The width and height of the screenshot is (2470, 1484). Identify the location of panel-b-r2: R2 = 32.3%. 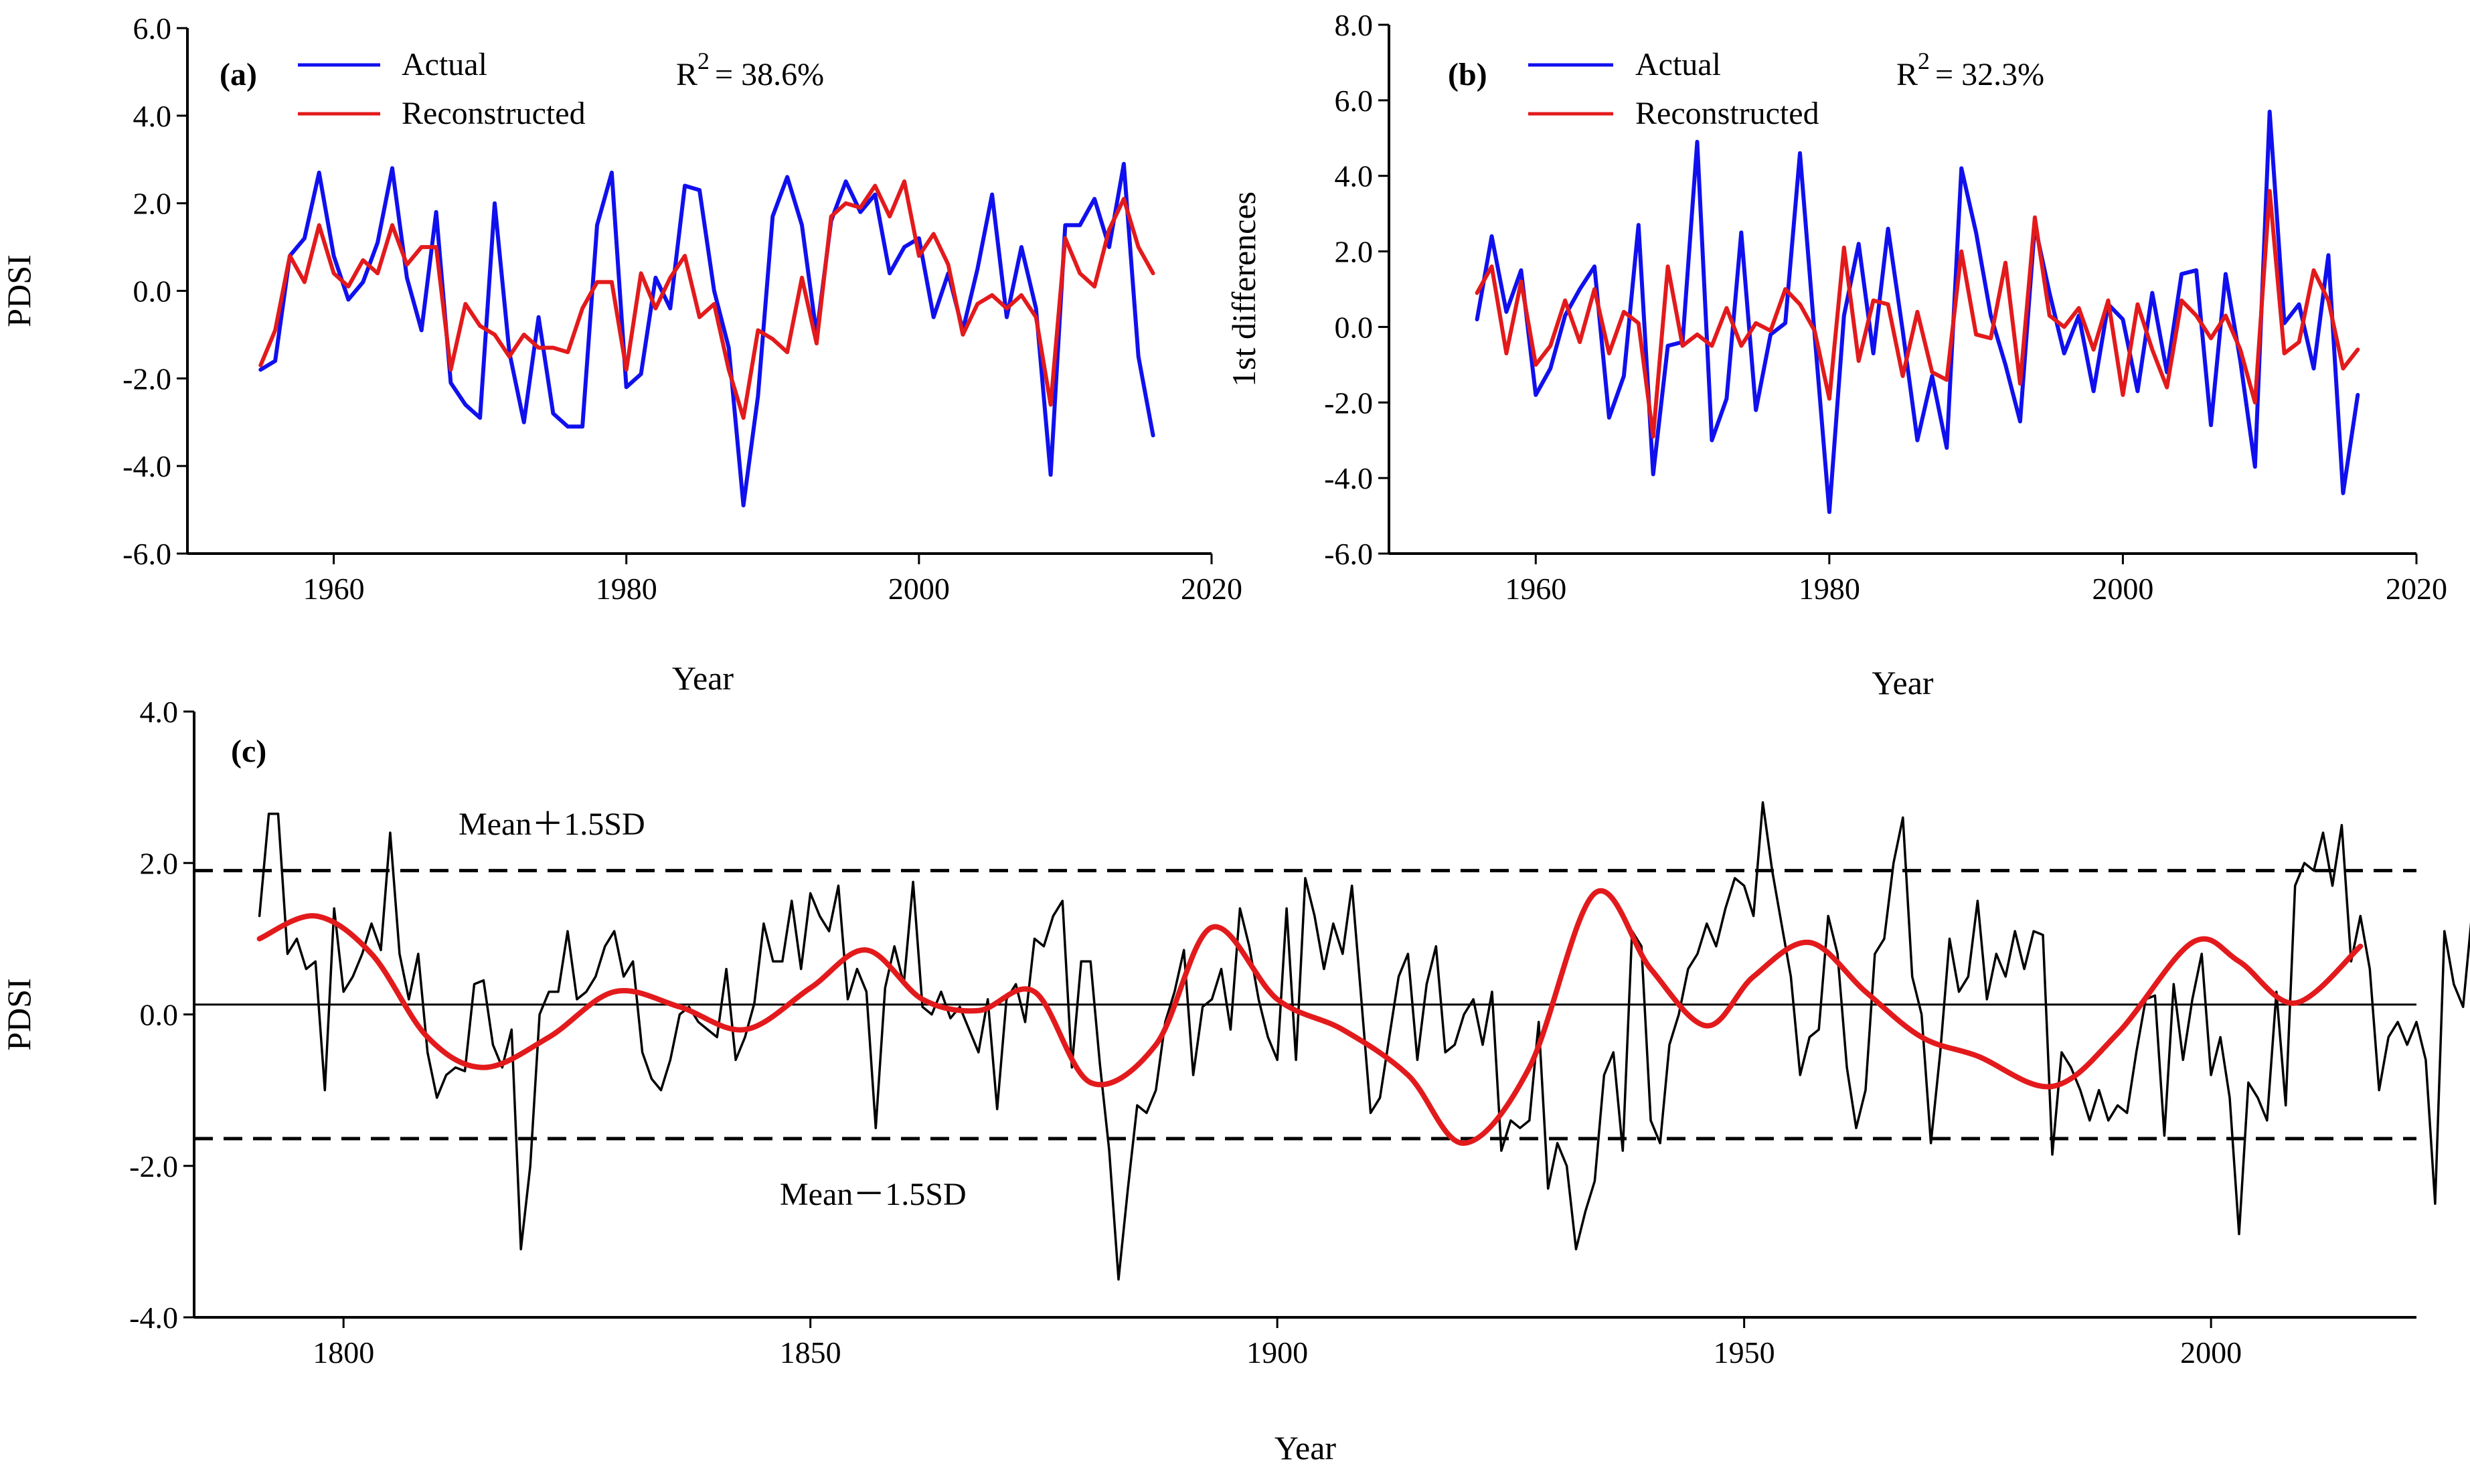
(1970, 70).